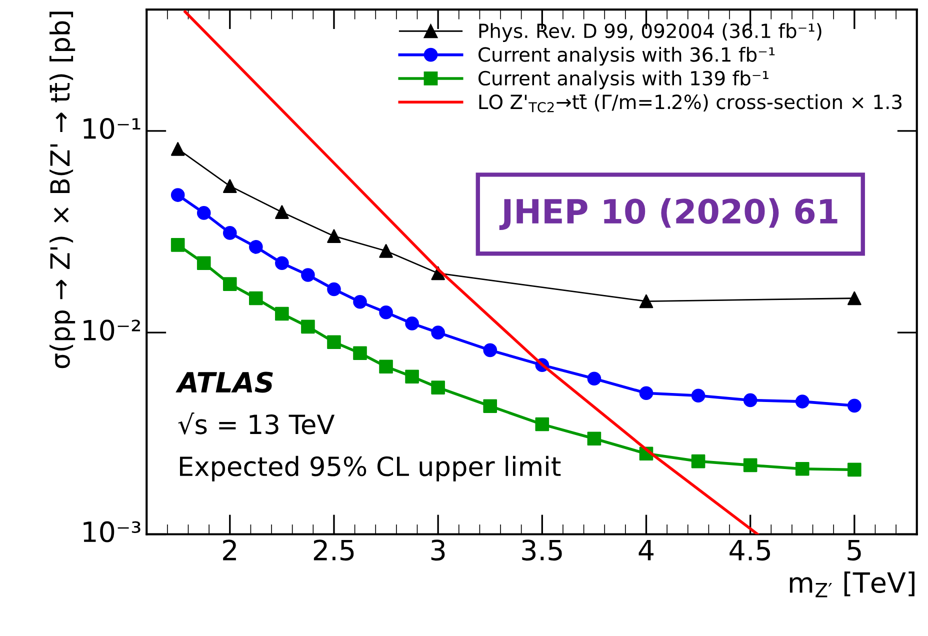 The width and height of the screenshot is (928, 636). I want to click on x-tick-label: 5, so click(854, 550).